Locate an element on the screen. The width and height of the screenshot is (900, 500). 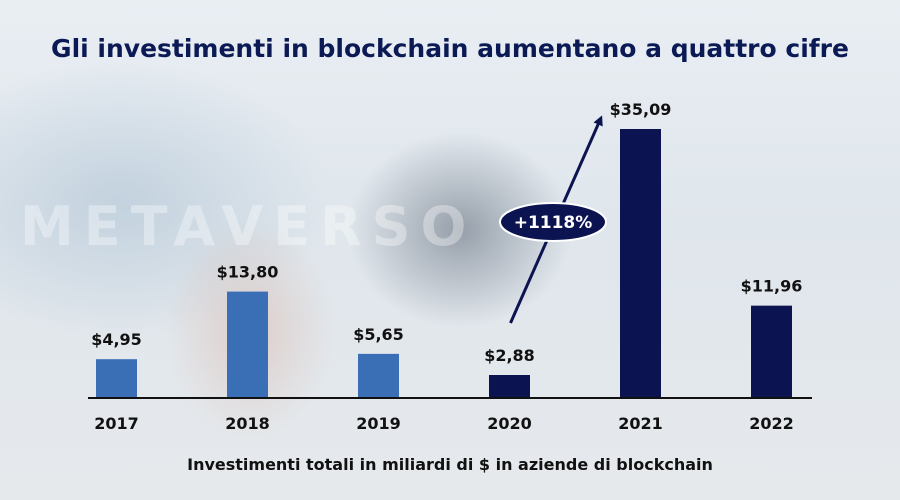
growth-annotation: +1118% is located at coordinates (553, 219).